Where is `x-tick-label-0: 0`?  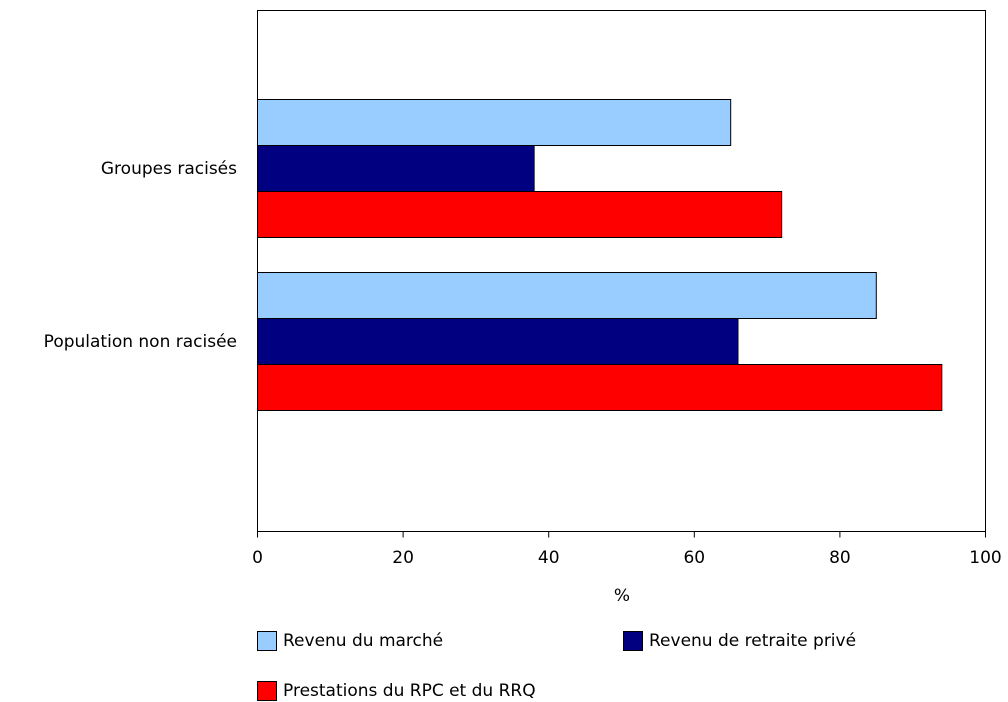 x-tick-label-0: 0 is located at coordinates (257, 558).